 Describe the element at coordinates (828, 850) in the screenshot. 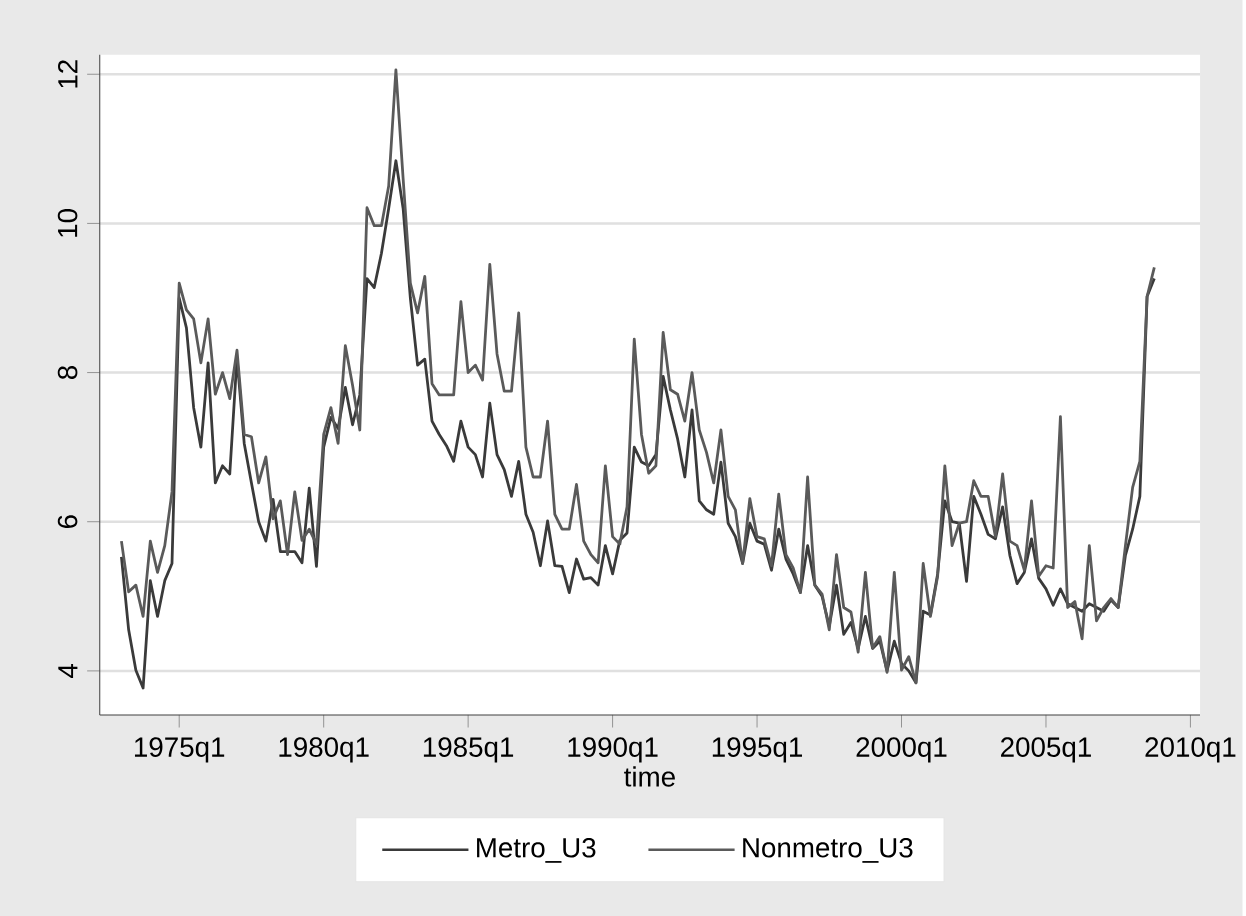

I see `legend-label: Nonmetro_U3` at that location.